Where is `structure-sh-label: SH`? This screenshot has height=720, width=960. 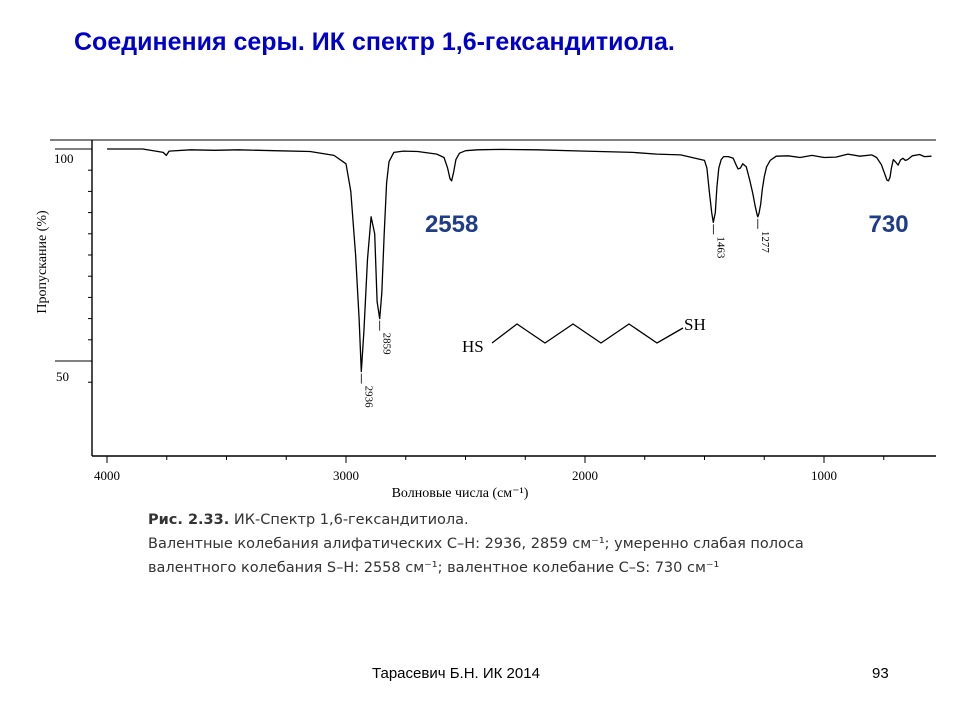 structure-sh-label: SH is located at coordinates (695, 324).